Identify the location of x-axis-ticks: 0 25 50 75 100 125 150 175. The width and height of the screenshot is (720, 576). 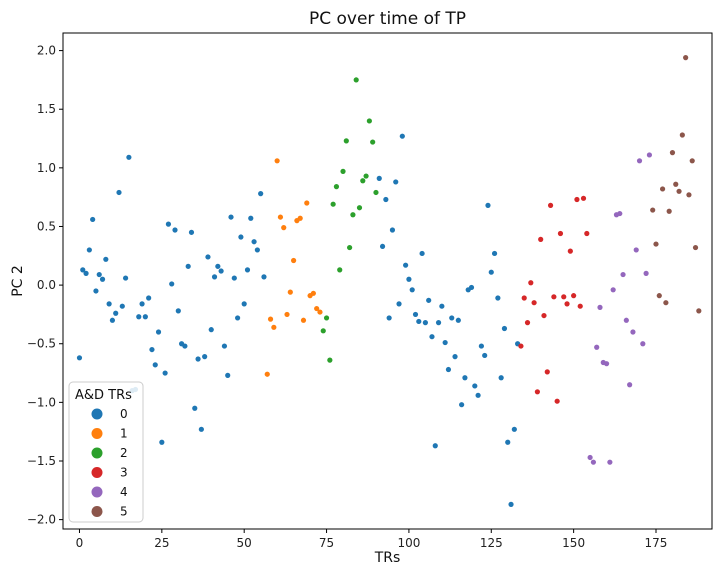
(372, 539).